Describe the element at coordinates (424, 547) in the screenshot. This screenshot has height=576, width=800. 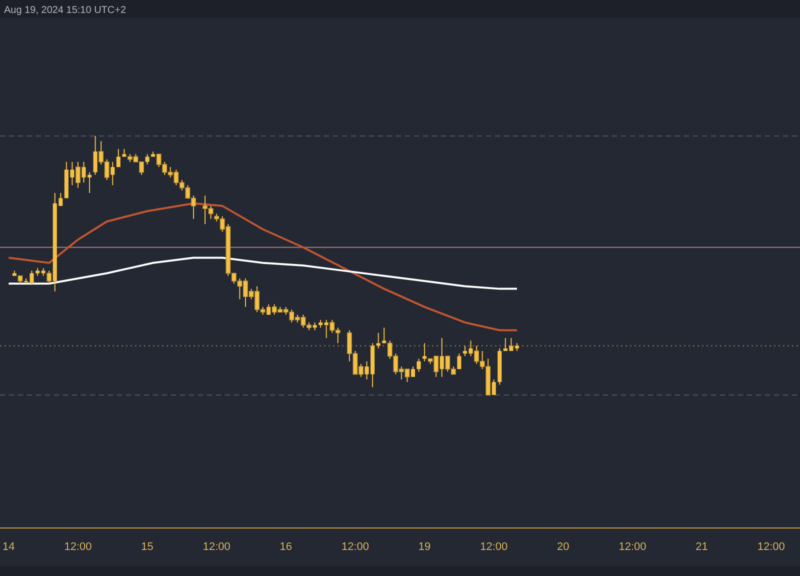
I see `x-tick-label: 19` at that location.